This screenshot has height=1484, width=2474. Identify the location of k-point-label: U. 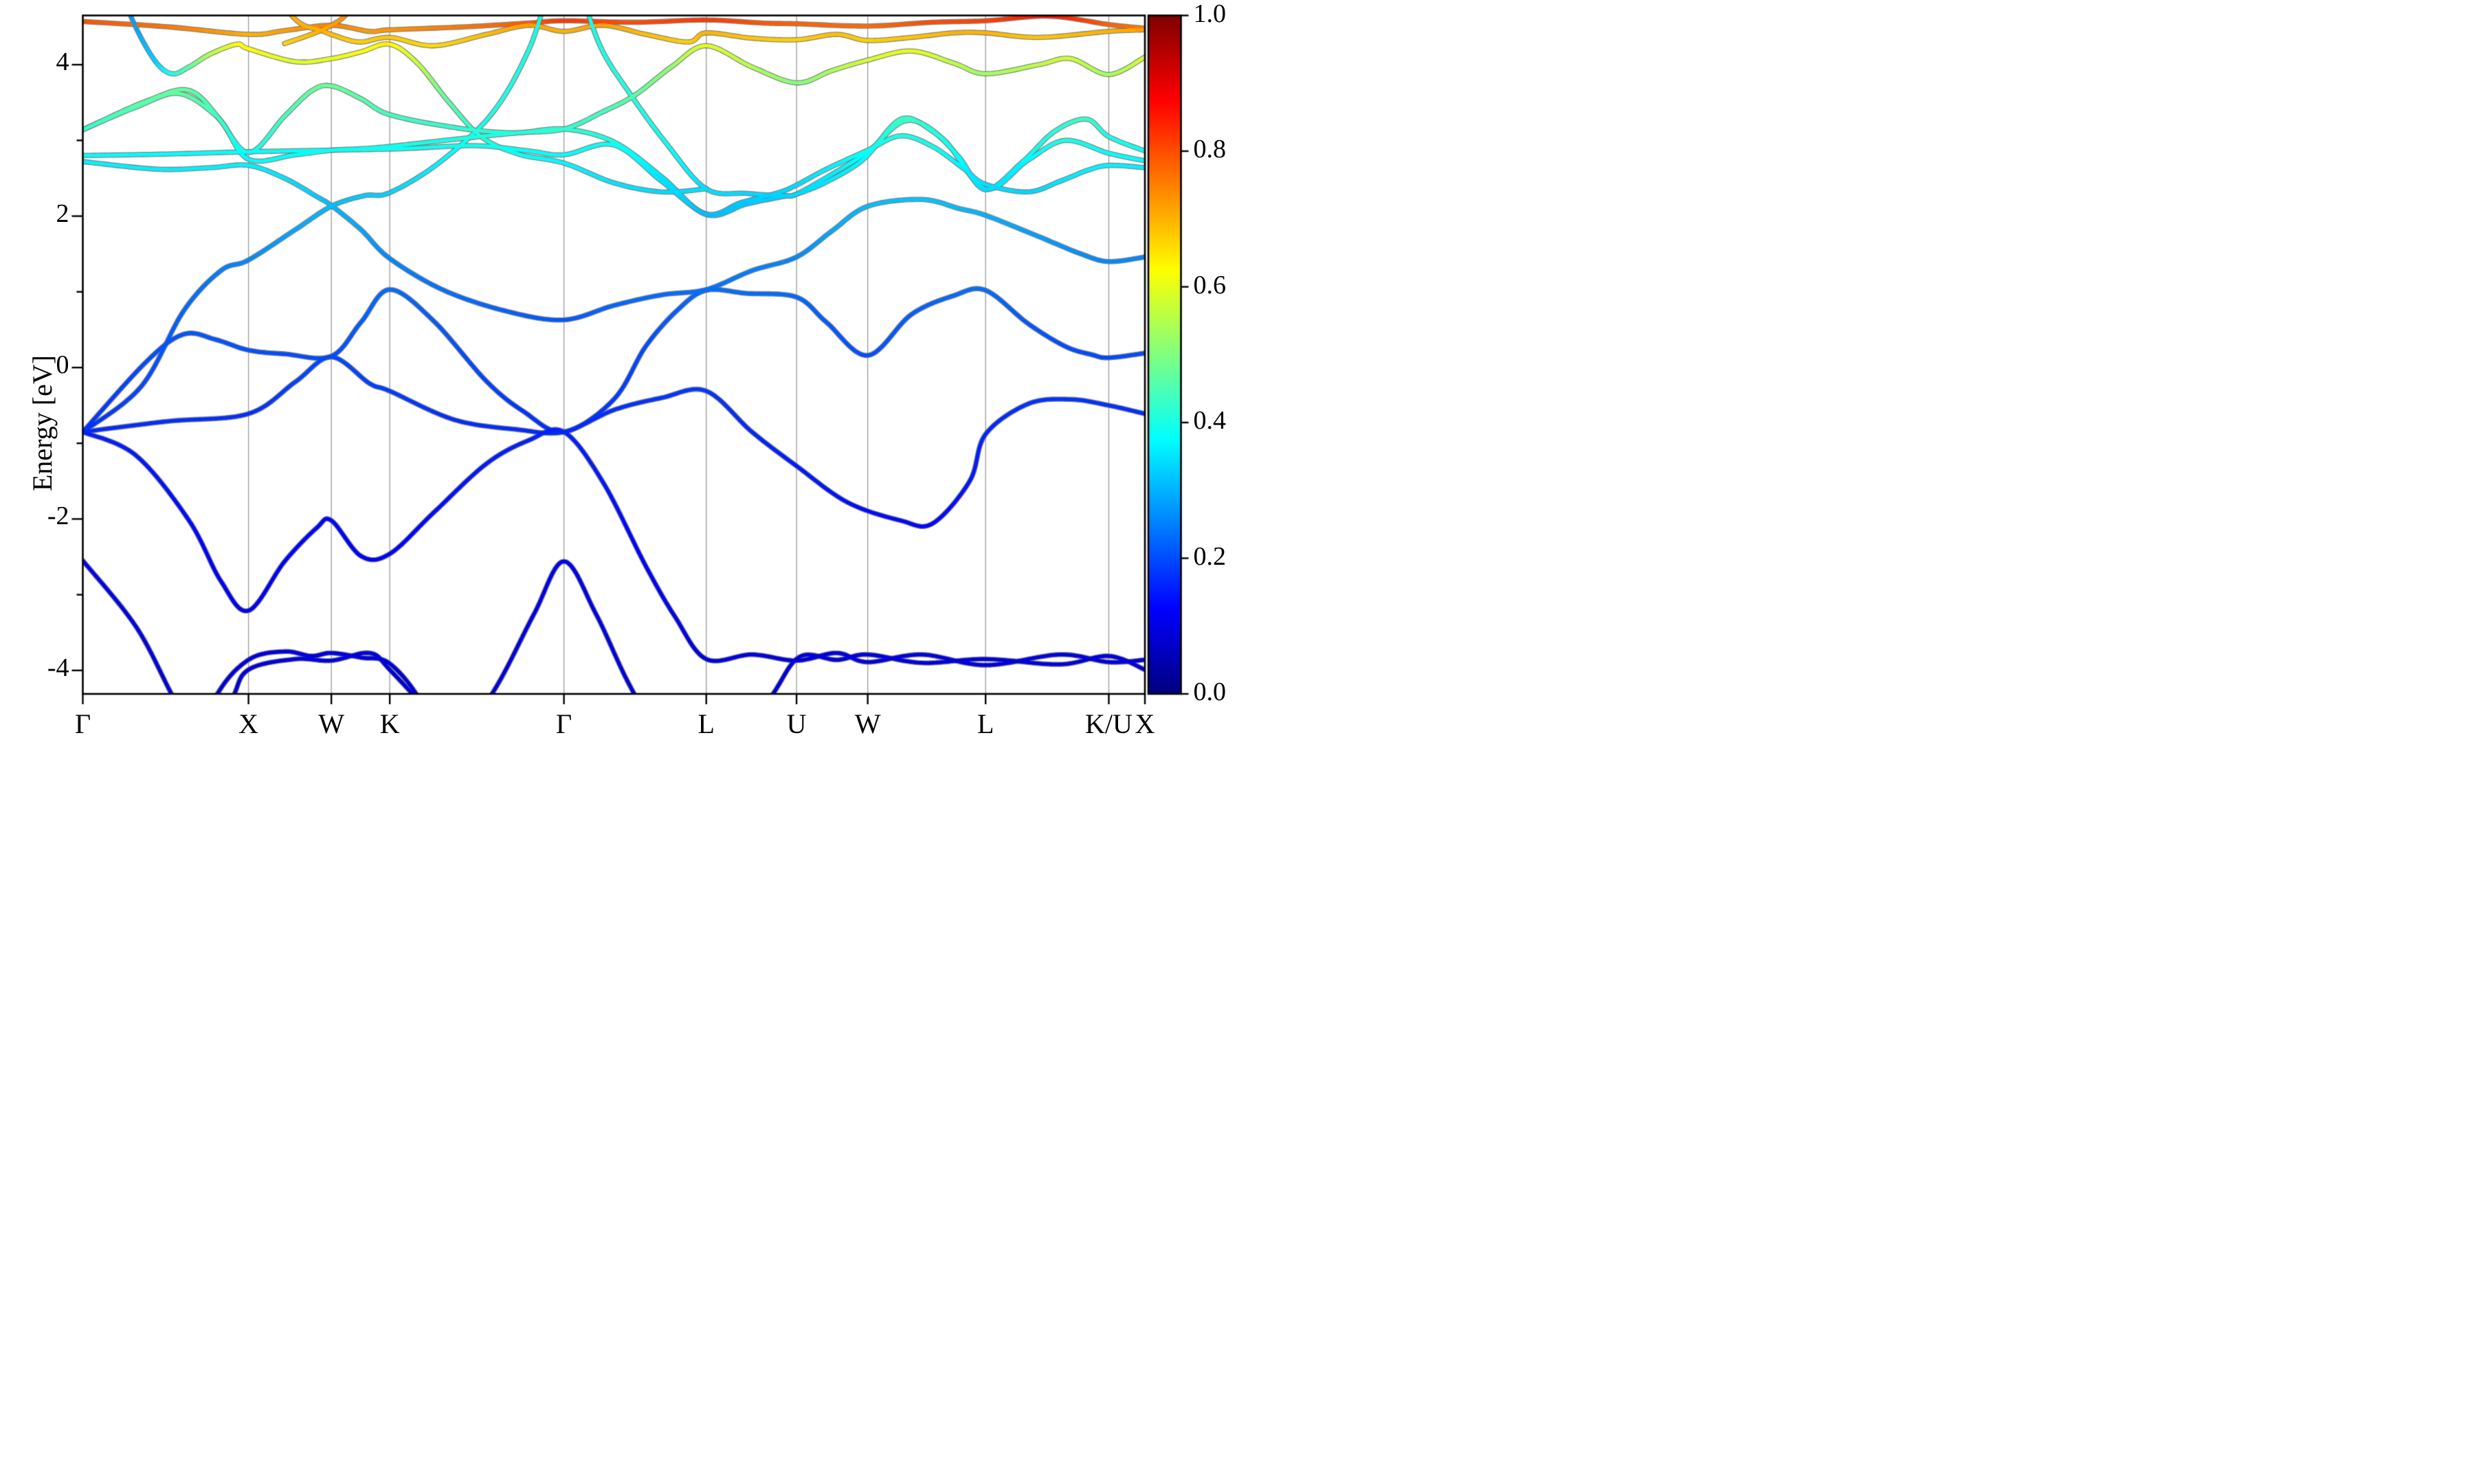
(796, 723).